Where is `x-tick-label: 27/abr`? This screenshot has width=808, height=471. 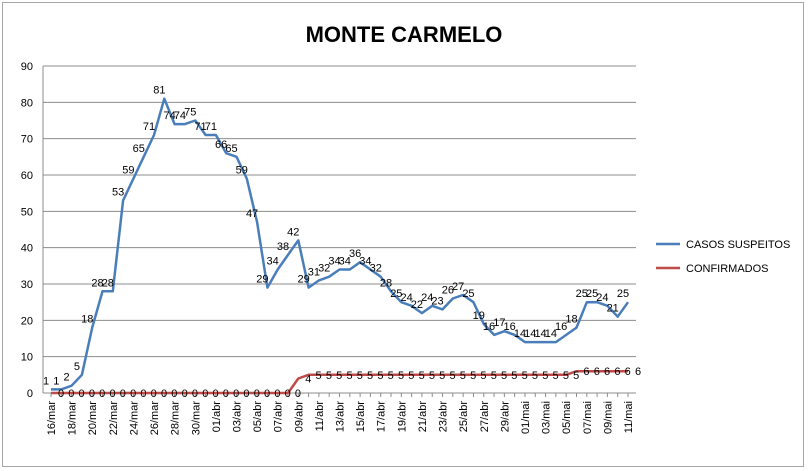 x-tick-label: 27/abr is located at coordinates (485, 417).